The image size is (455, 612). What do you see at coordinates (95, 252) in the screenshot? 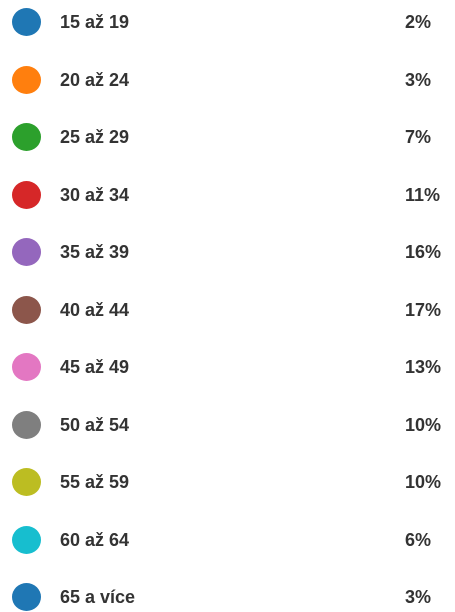
I see `legend-label: 35 až 39` at bounding box center [95, 252].